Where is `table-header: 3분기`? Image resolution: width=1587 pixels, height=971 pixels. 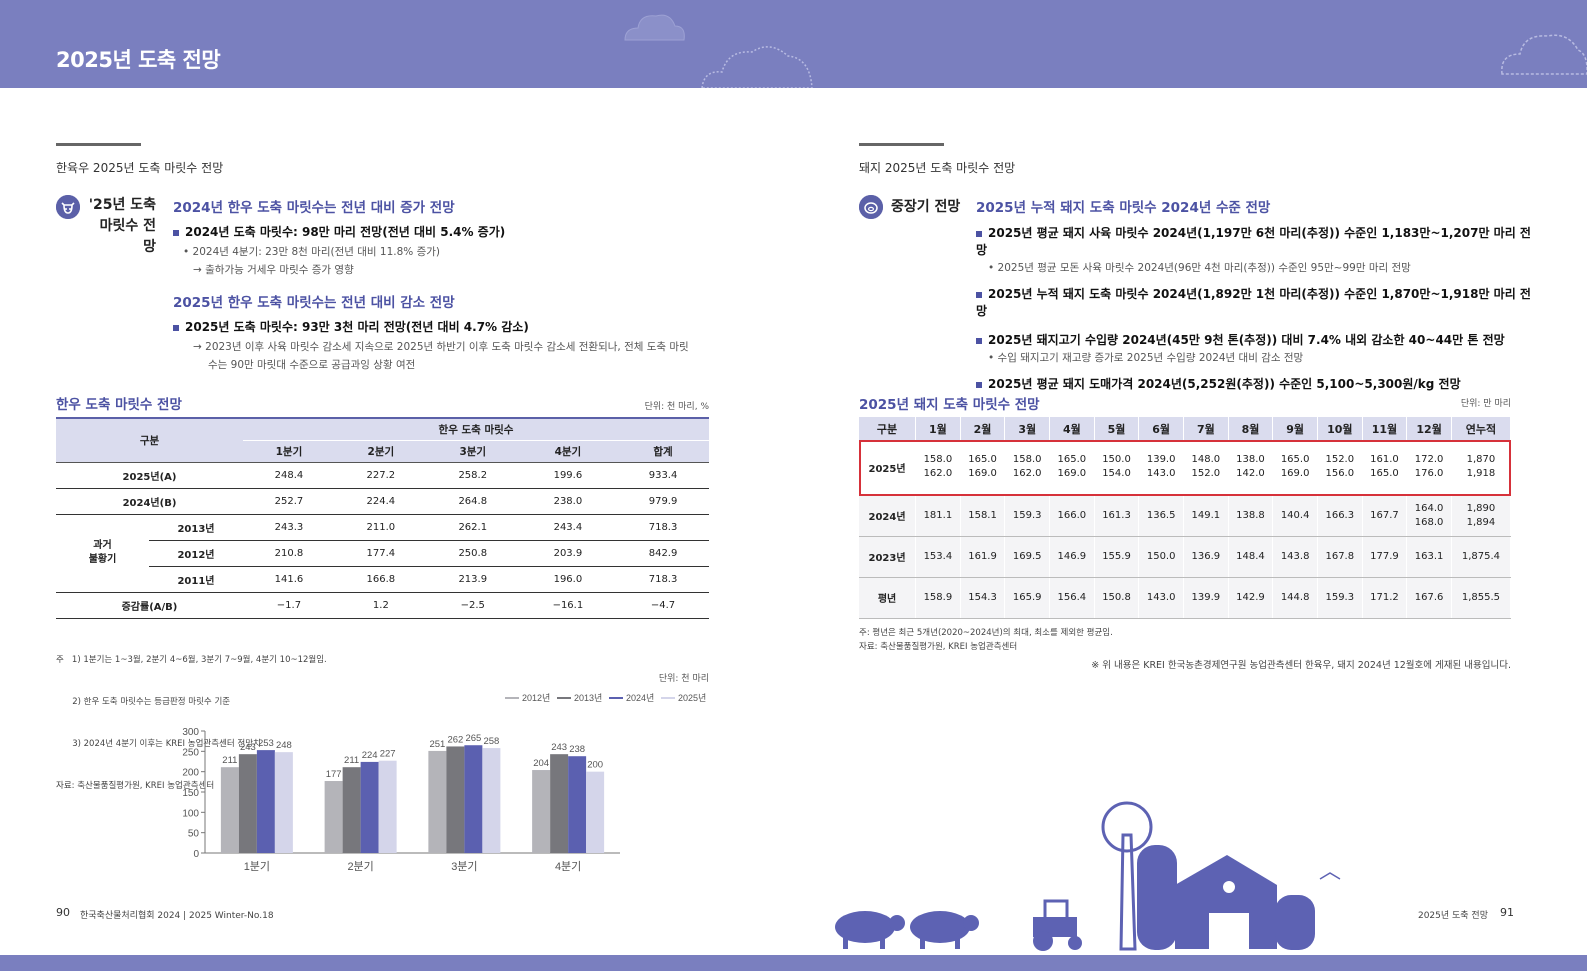 table-header: 3분기 is located at coordinates (472, 451).